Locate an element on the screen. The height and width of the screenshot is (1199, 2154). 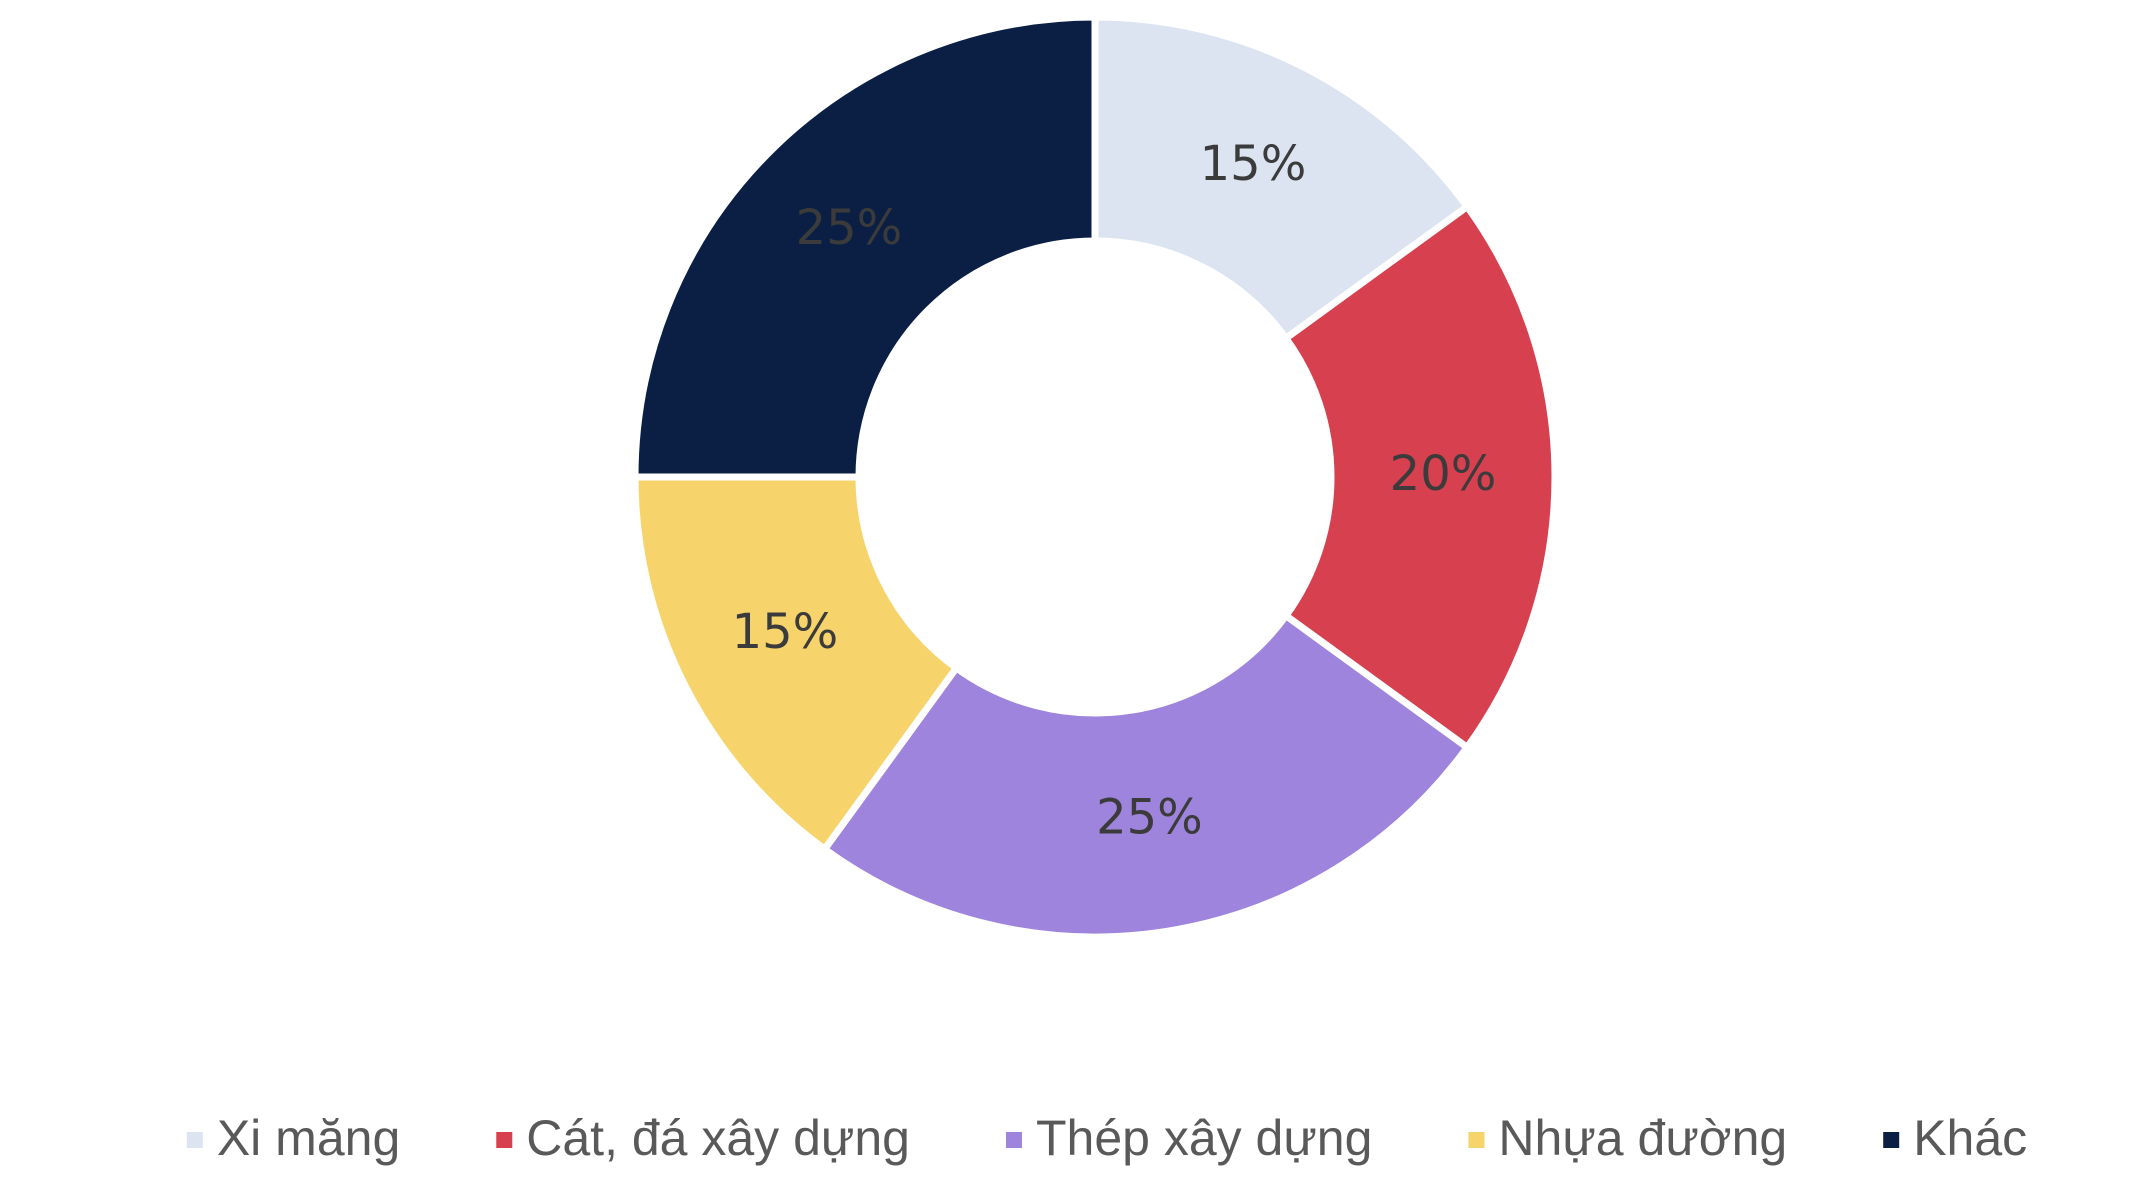
legend-label: Khác is located at coordinates (1970, 1138).